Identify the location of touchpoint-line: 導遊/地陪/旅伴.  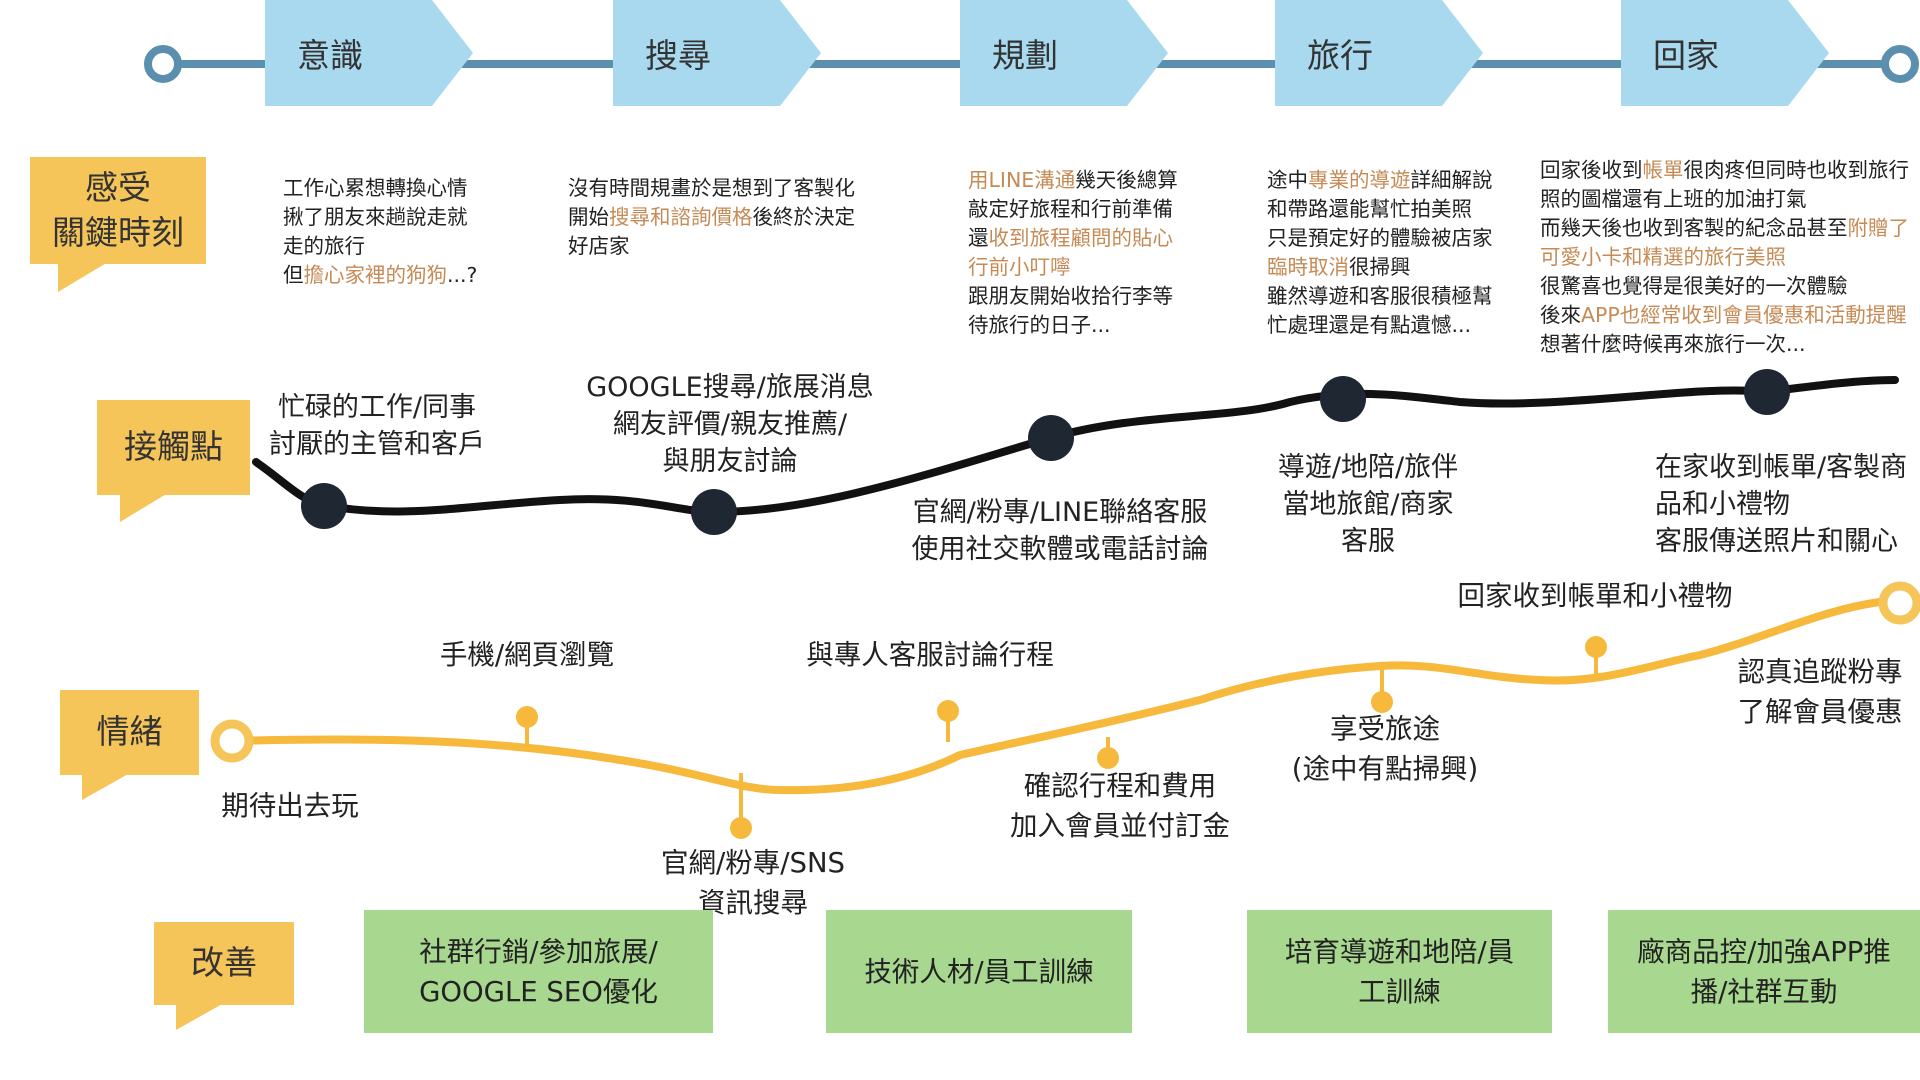
(1368, 467).